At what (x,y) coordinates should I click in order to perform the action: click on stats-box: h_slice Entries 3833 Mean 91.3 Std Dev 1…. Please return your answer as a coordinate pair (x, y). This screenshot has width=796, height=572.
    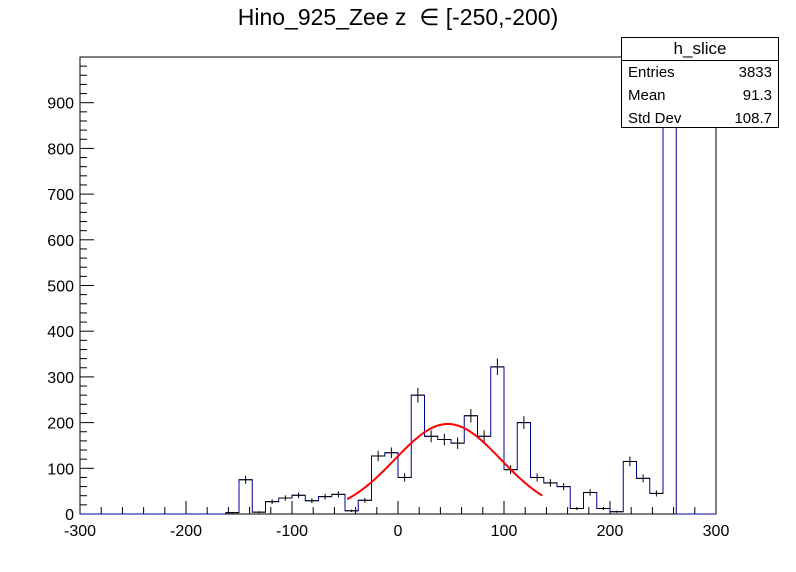
    Looking at the image, I should click on (700, 82).